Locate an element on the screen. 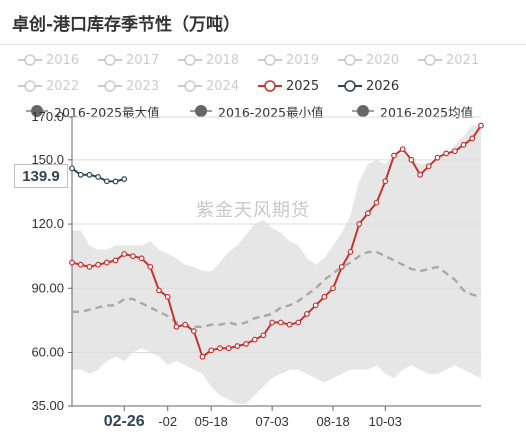  legend-item-2020: 2020 is located at coordinates (368, 60).